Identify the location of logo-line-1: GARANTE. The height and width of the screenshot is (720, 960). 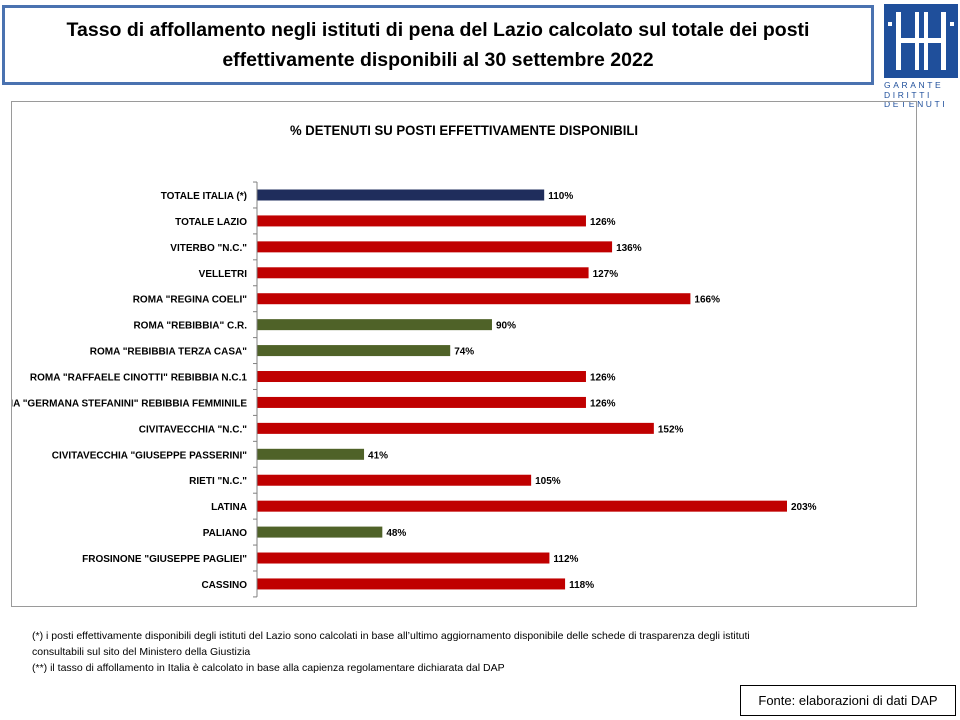
(914, 85).